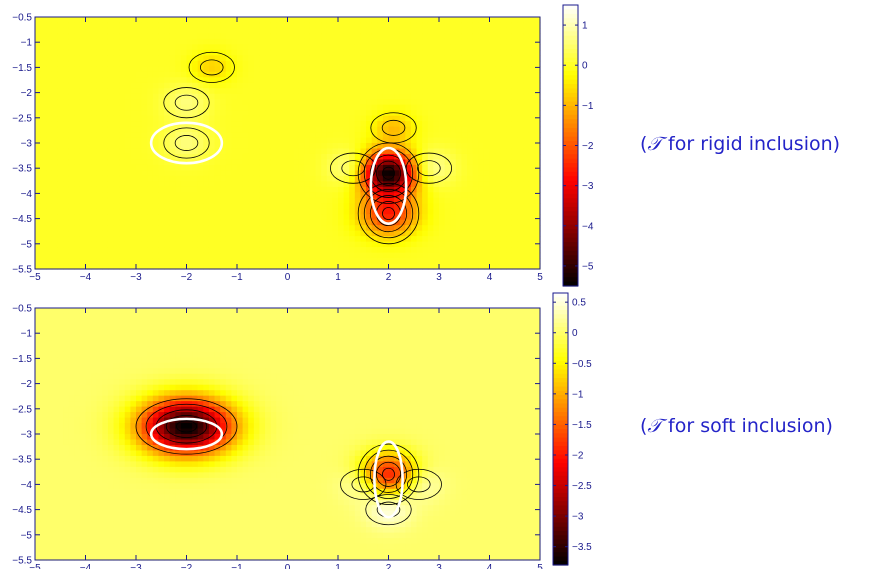  Describe the element at coordinates (27, 194) in the screenshot. I see `y-tick-label: −4` at that location.